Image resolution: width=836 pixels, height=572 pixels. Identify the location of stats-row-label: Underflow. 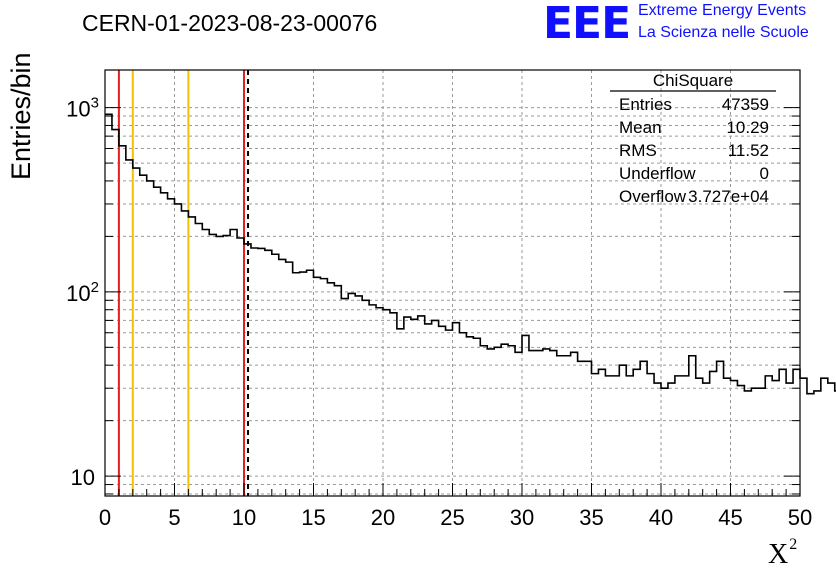
(657, 173).